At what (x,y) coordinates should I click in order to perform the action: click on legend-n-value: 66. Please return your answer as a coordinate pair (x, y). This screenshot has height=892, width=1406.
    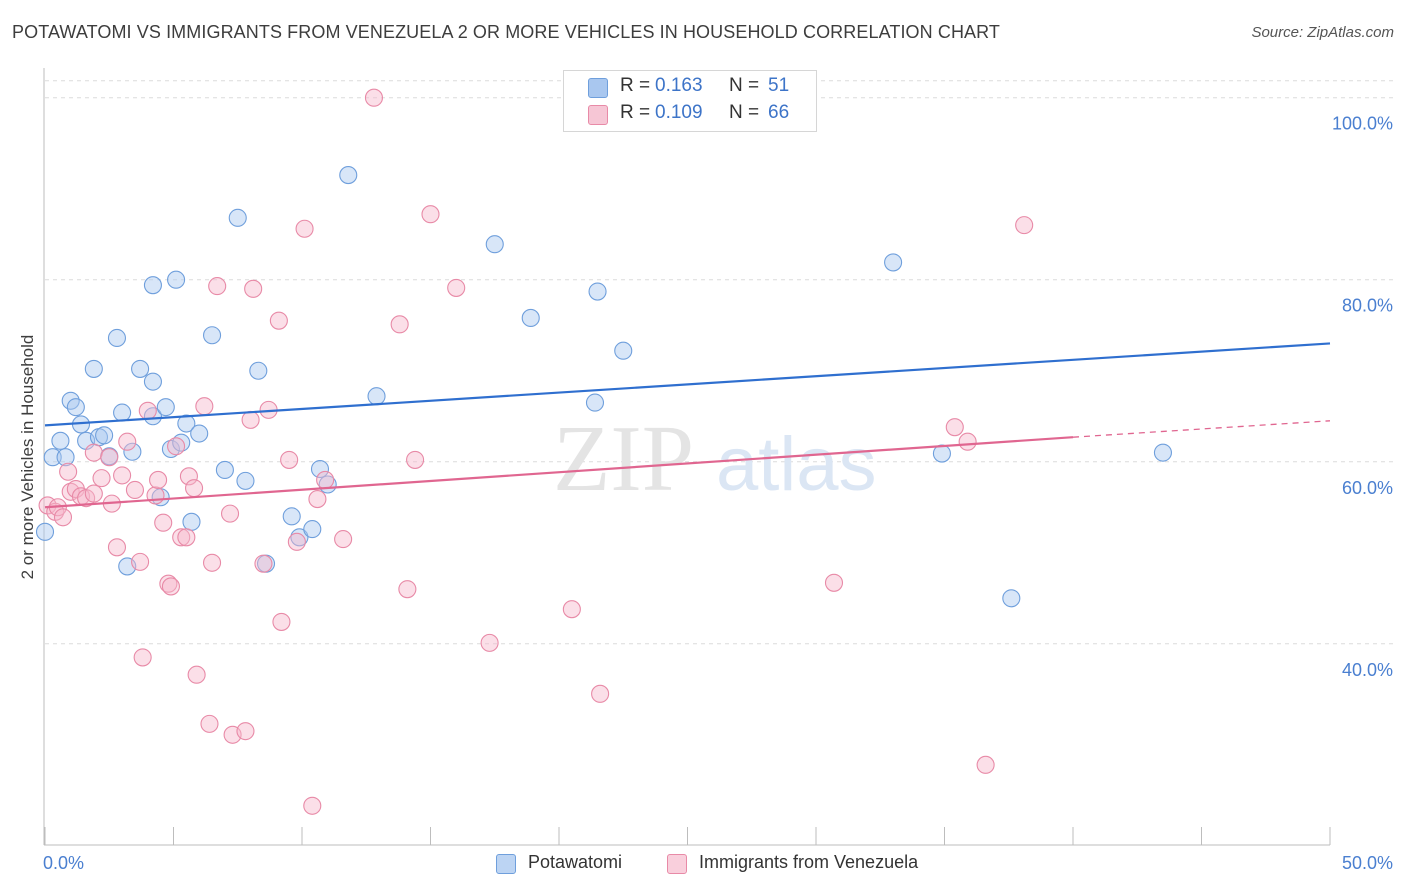
    Looking at the image, I should click on (779, 112).